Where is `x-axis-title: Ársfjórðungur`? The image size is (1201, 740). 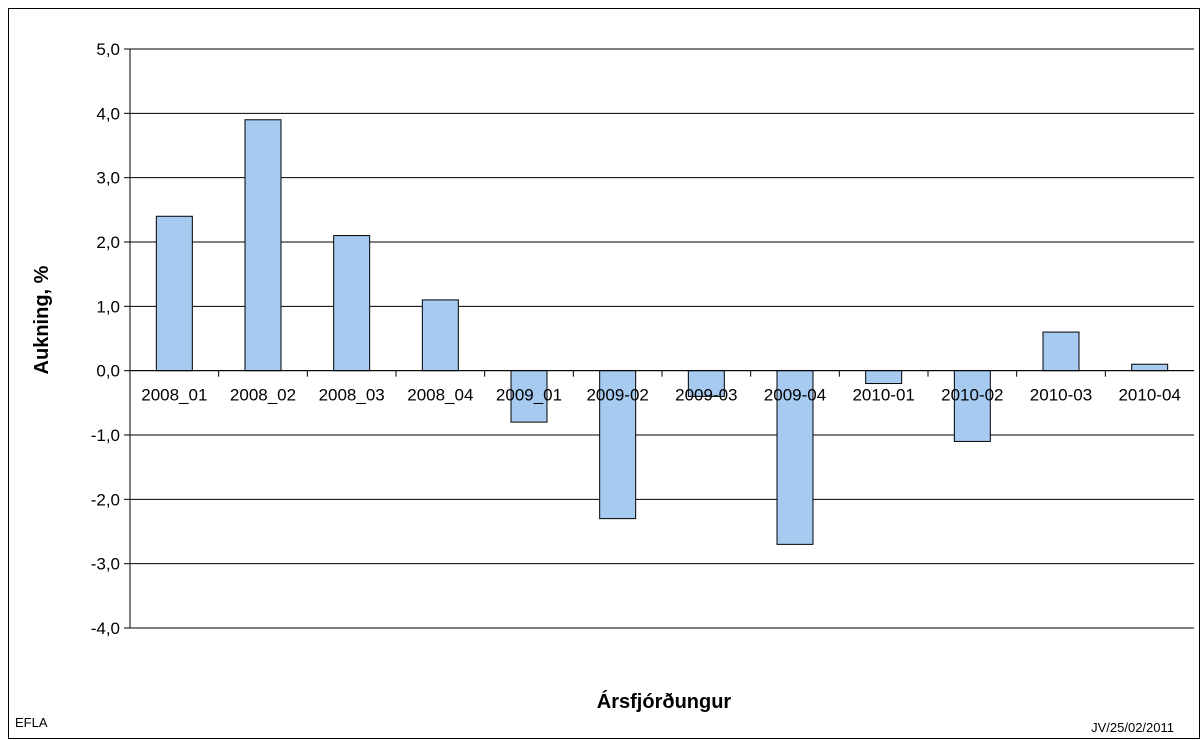
x-axis-title: Ársfjórðungur is located at coordinates (664, 701).